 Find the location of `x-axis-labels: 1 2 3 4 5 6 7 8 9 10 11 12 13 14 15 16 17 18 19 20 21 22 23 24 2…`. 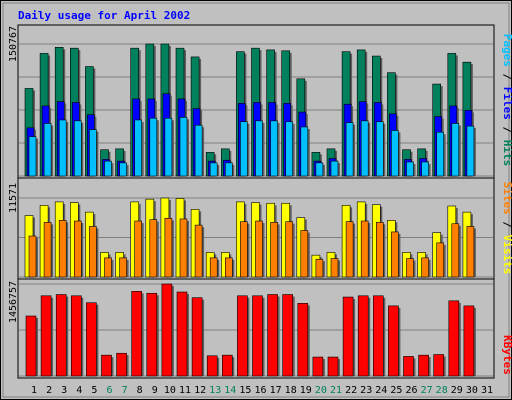

x-axis-labels: 1 2 3 4 5 6 7 8 9 10 11 12 13 14 15 16 17 18 19 20 21 22 23 24 2… is located at coordinates (262, 390).